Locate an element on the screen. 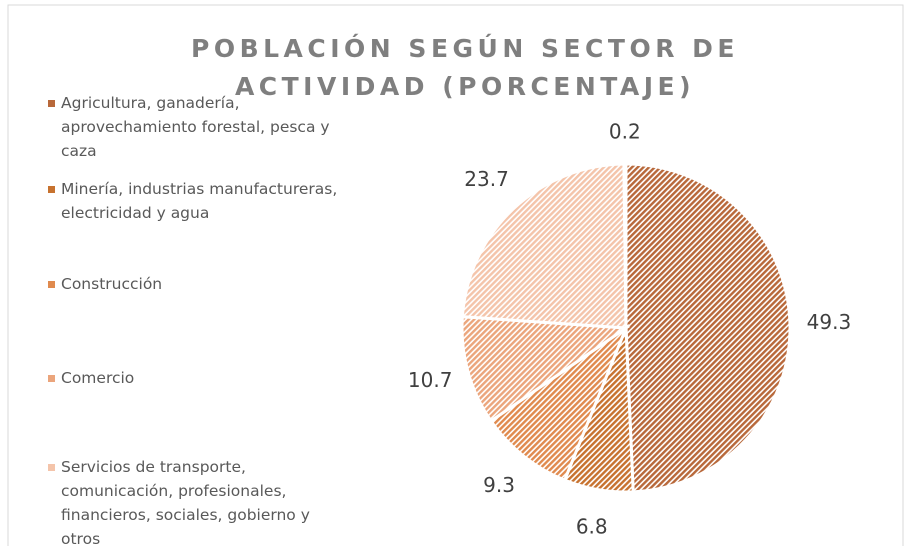 This screenshot has height=546, width=909. legend-label: Comercio is located at coordinates (98, 378).